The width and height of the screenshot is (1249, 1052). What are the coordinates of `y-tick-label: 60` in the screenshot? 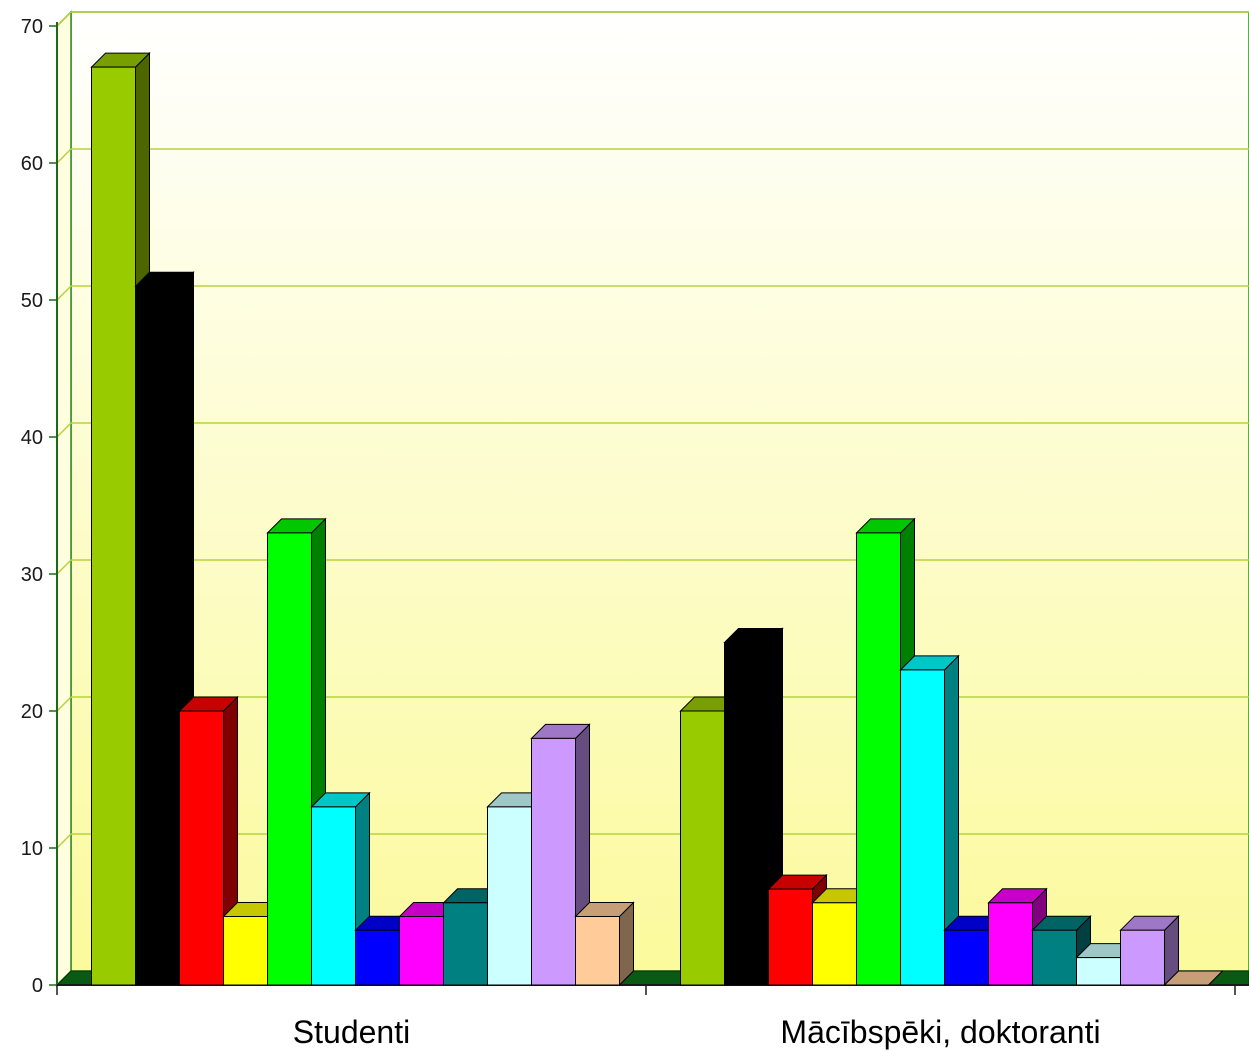 It's located at (32, 164).